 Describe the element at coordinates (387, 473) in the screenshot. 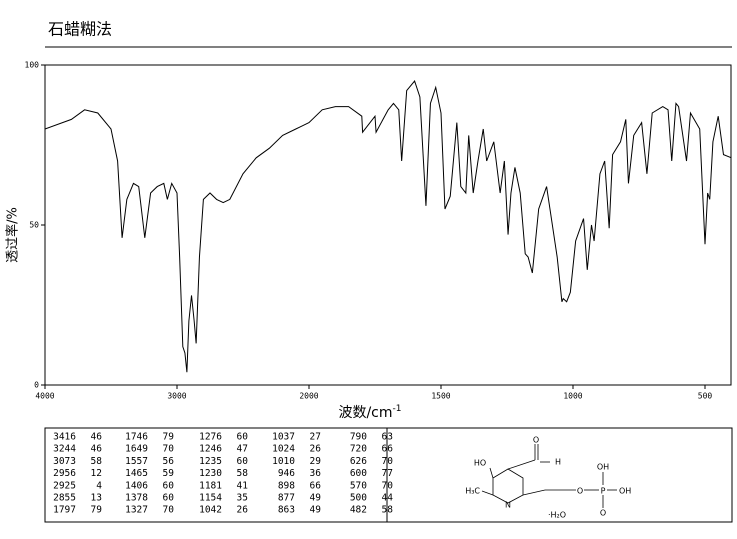

I see `peak-transmittance: 77` at that location.